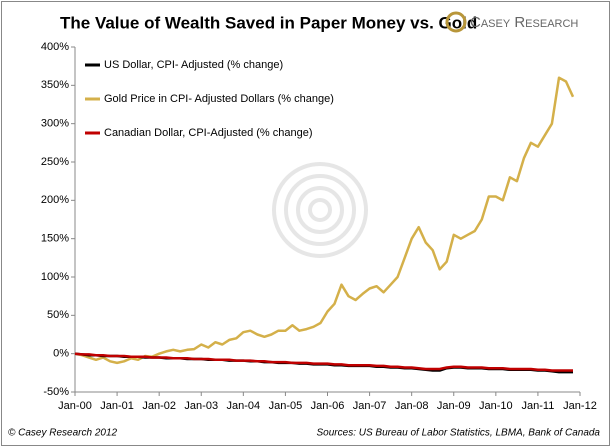  What do you see at coordinates (496, 406) in the screenshot?
I see `x-tick-label: Jan-10` at bounding box center [496, 406].